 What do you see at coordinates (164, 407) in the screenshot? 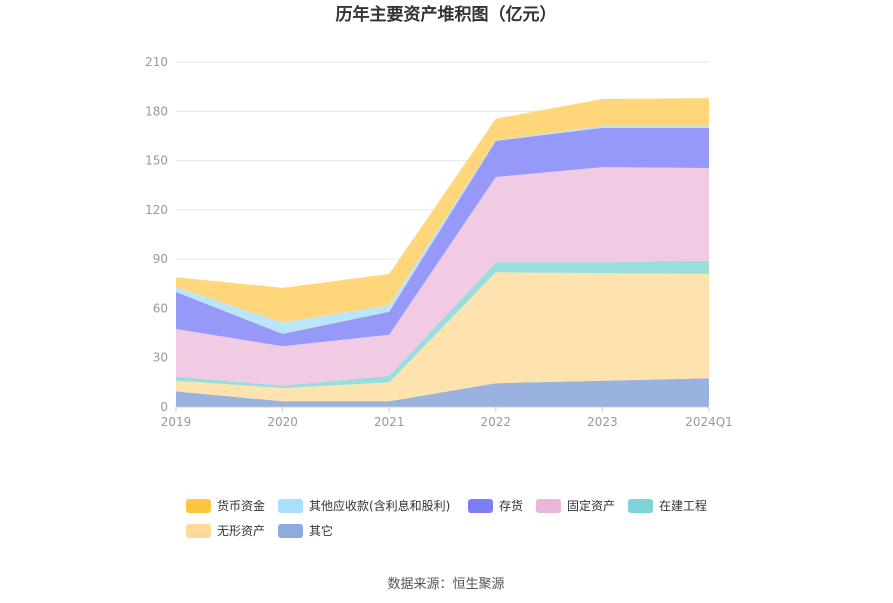
I see `y-tick-label: 0` at bounding box center [164, 407].